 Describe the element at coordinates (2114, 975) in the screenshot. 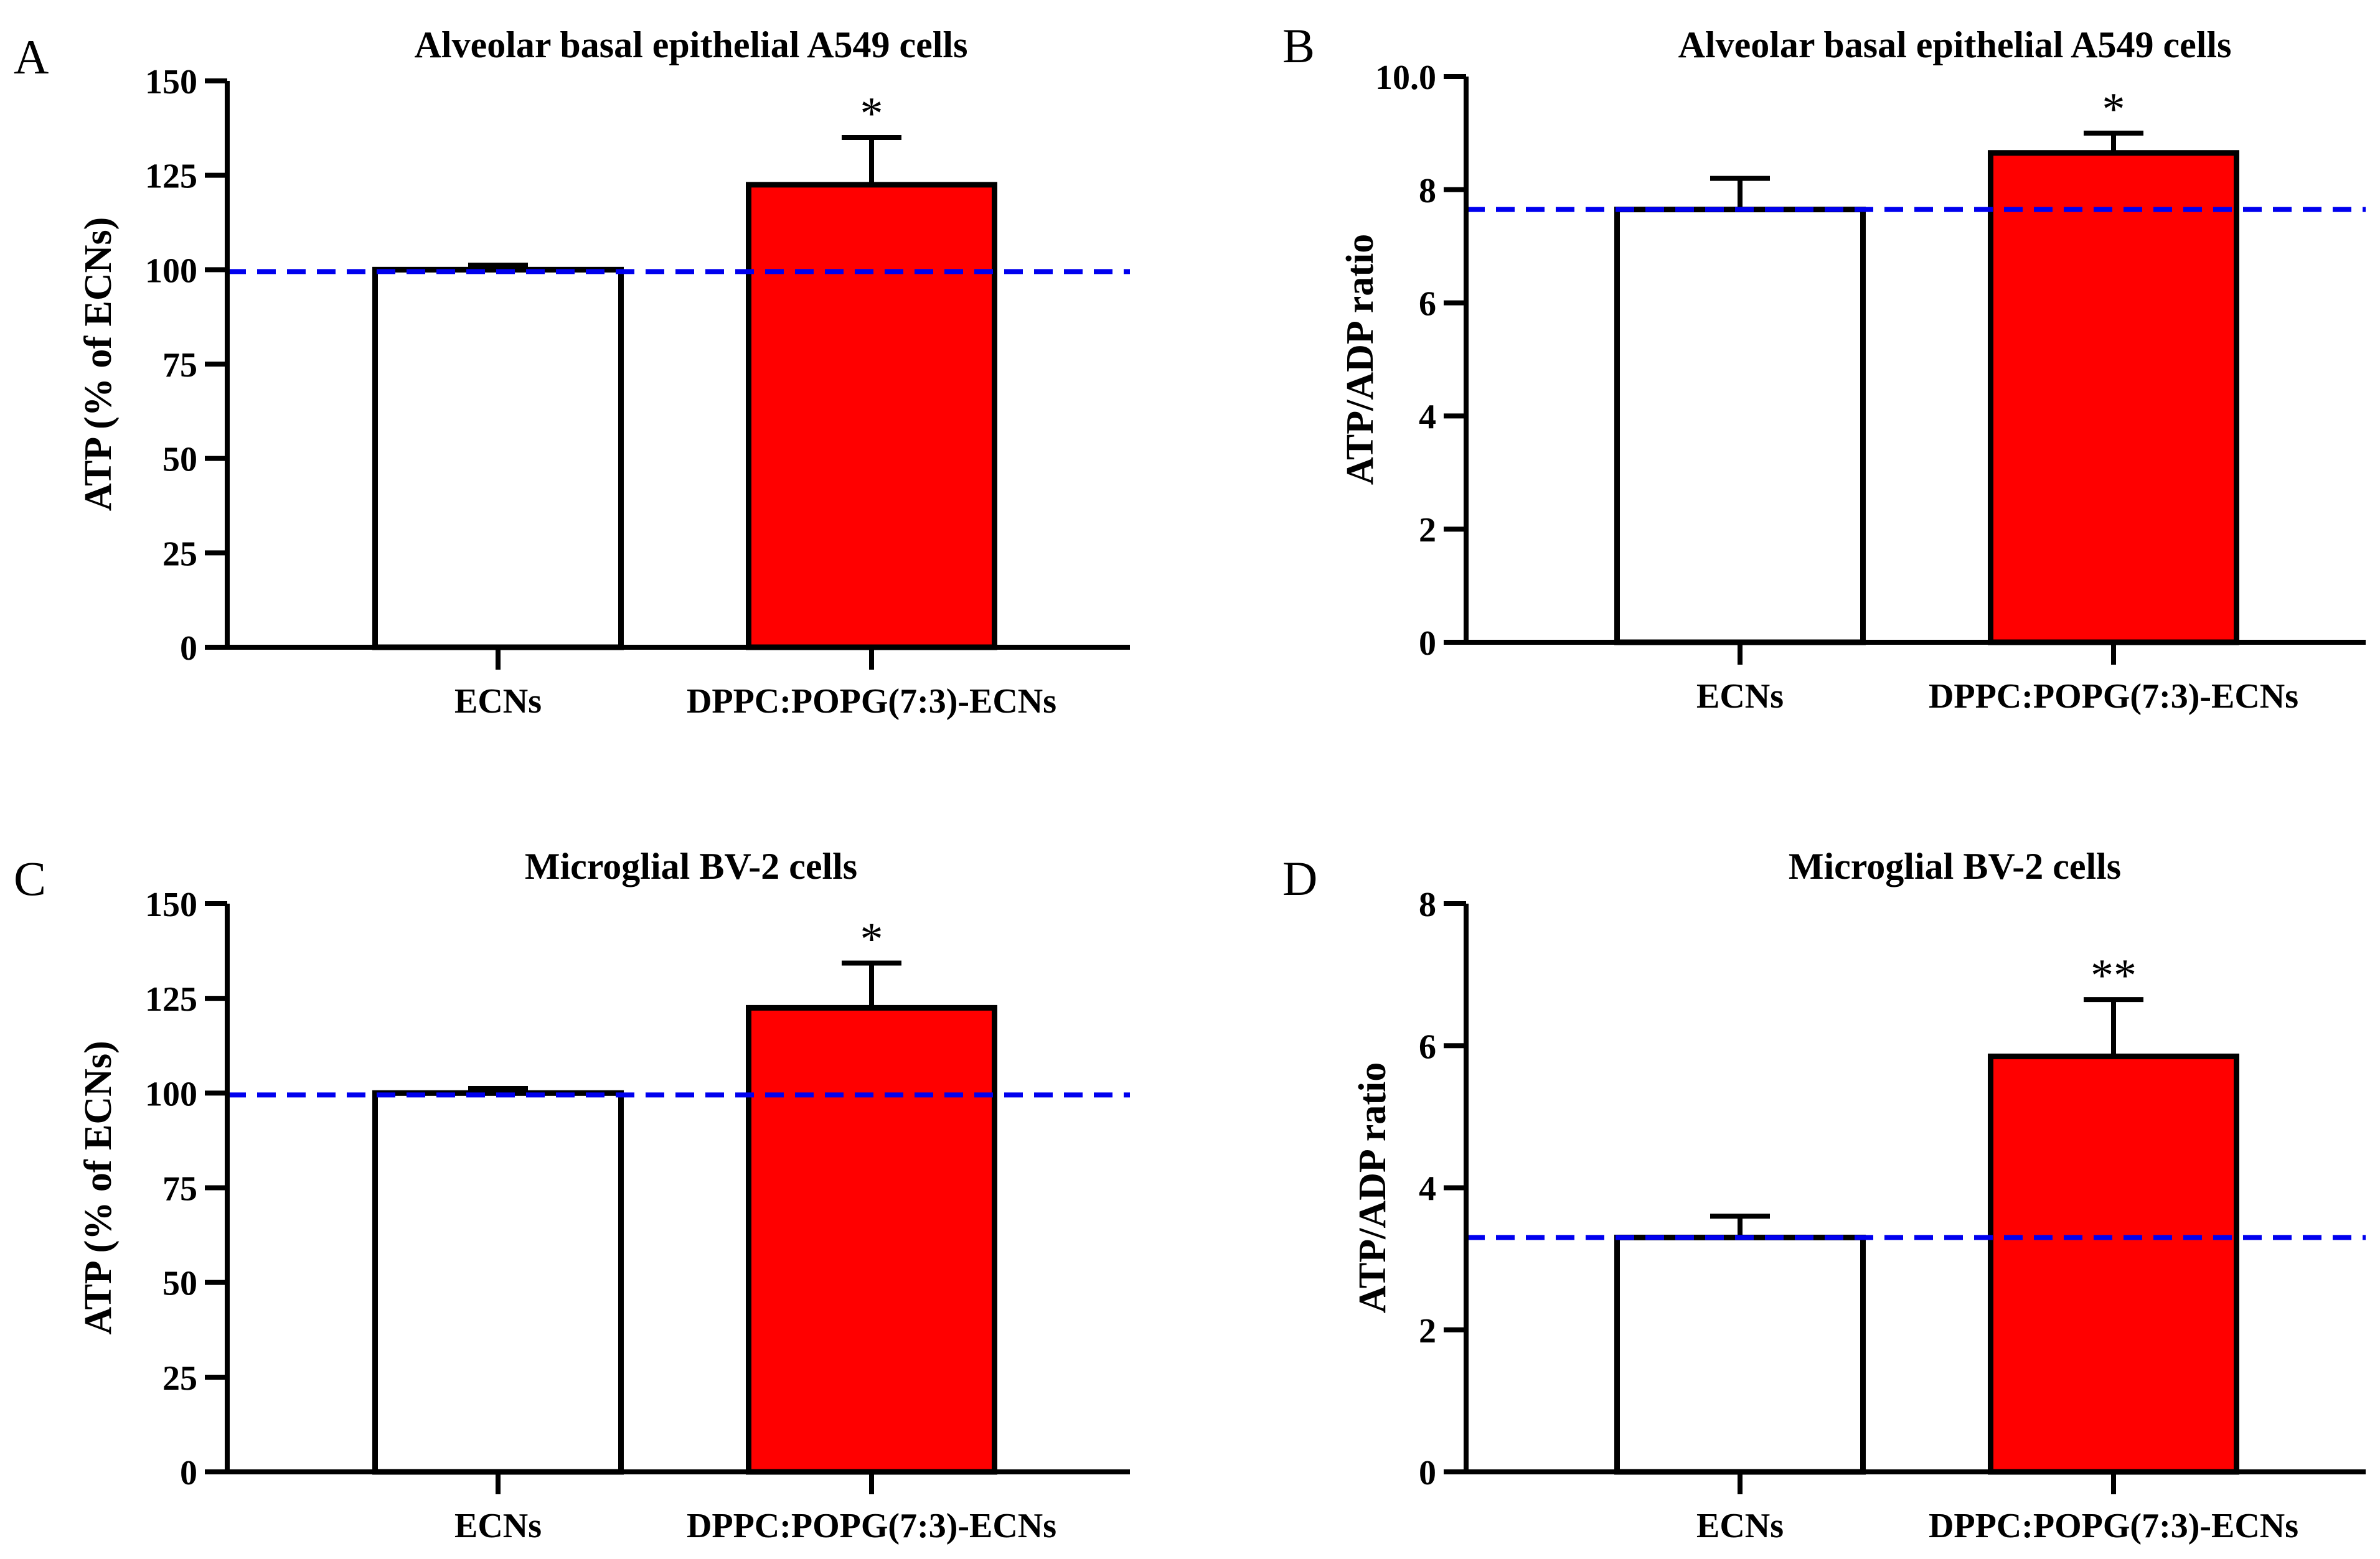

I see `significance-marker: **` at that location.